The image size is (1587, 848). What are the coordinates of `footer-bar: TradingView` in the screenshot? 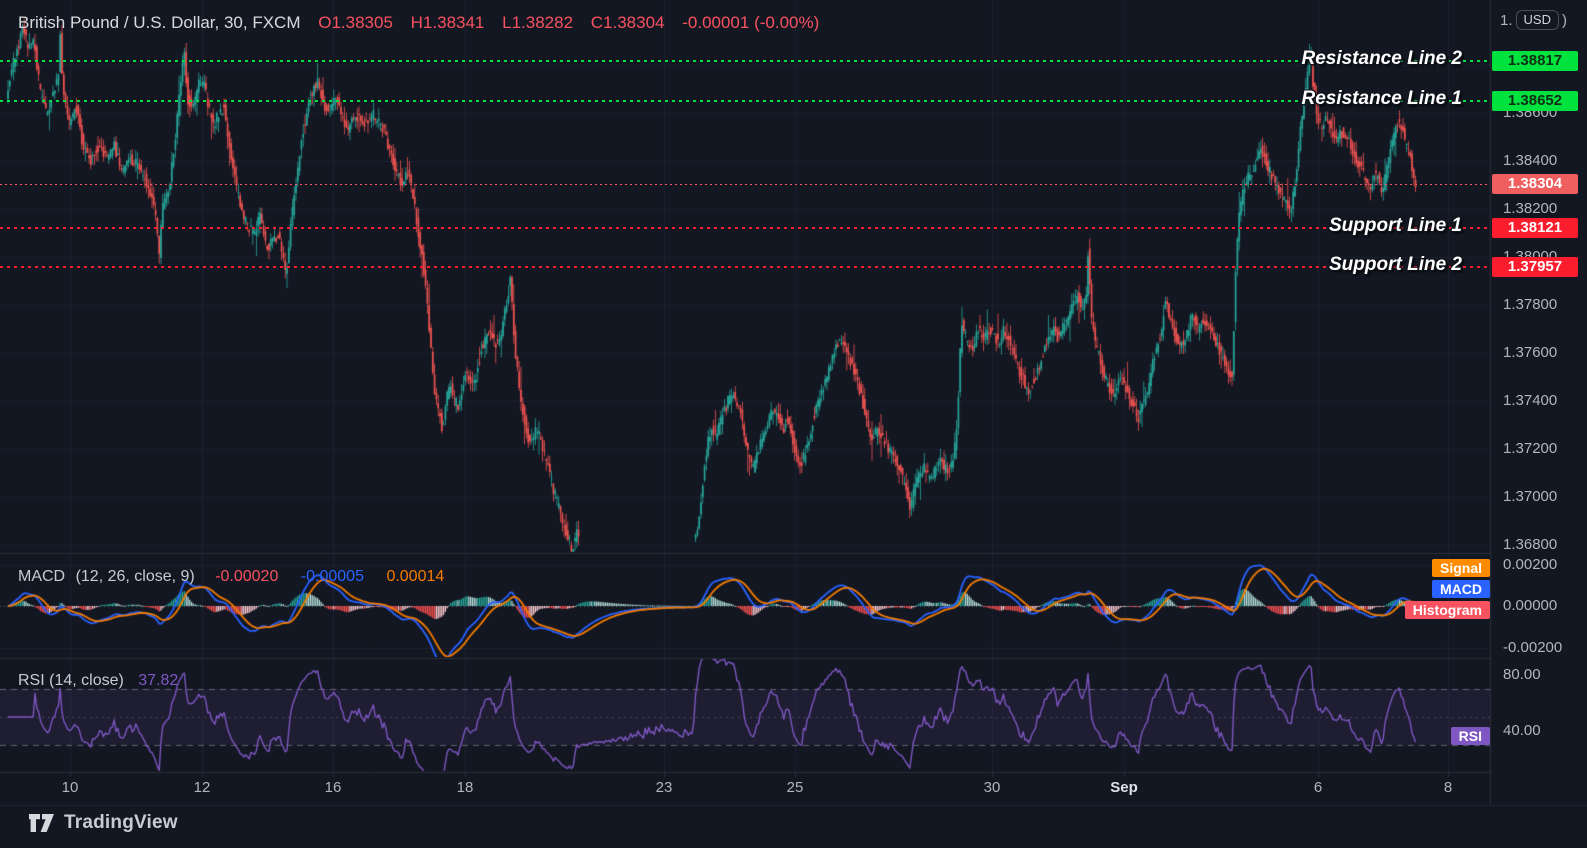 It's located at (103, 823).